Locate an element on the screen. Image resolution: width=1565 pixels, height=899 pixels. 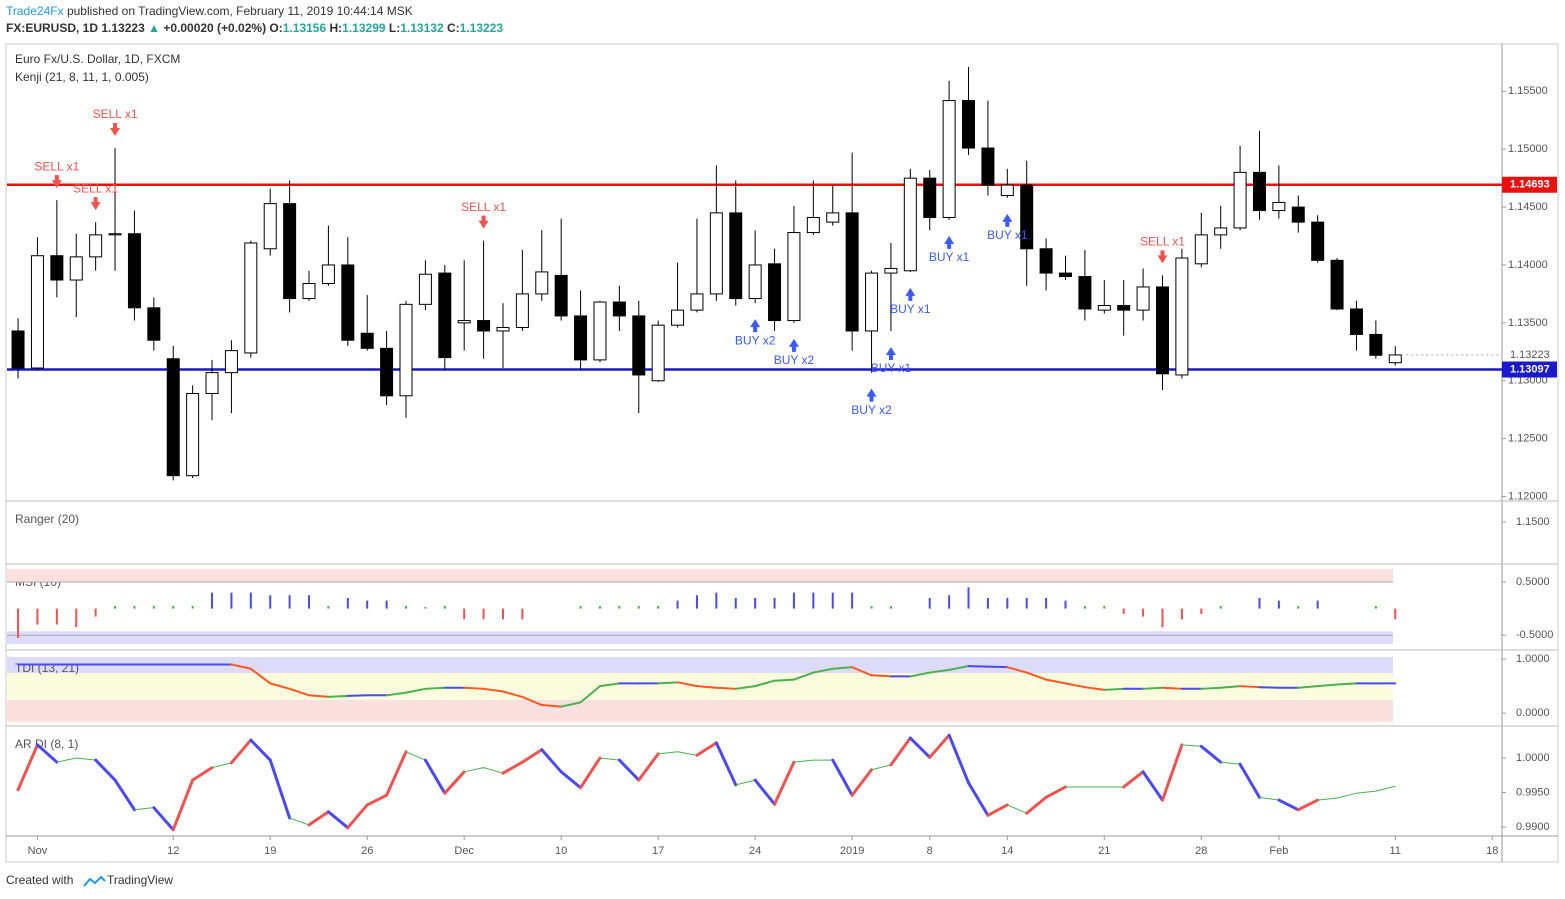
x-tick-label: 2019 is located at coordinates (852, 851).